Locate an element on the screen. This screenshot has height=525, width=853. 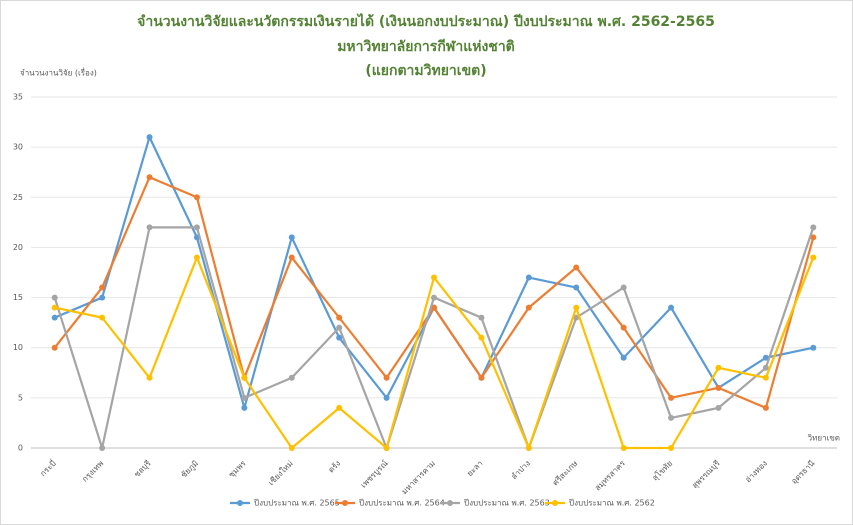
legend-label: ปีงบประมาณ พ.ศ. 2563 is located at coordinates (506, 503).